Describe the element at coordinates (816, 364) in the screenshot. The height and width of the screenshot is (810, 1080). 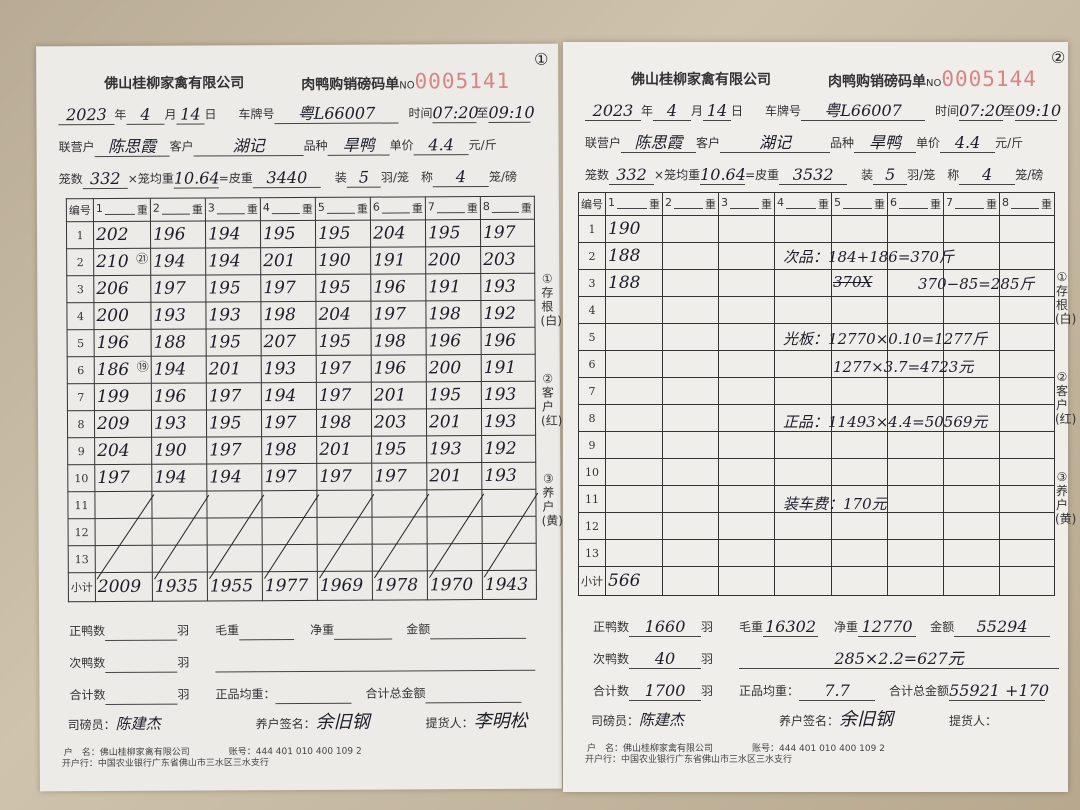
I see `table-row: 6` at that location.